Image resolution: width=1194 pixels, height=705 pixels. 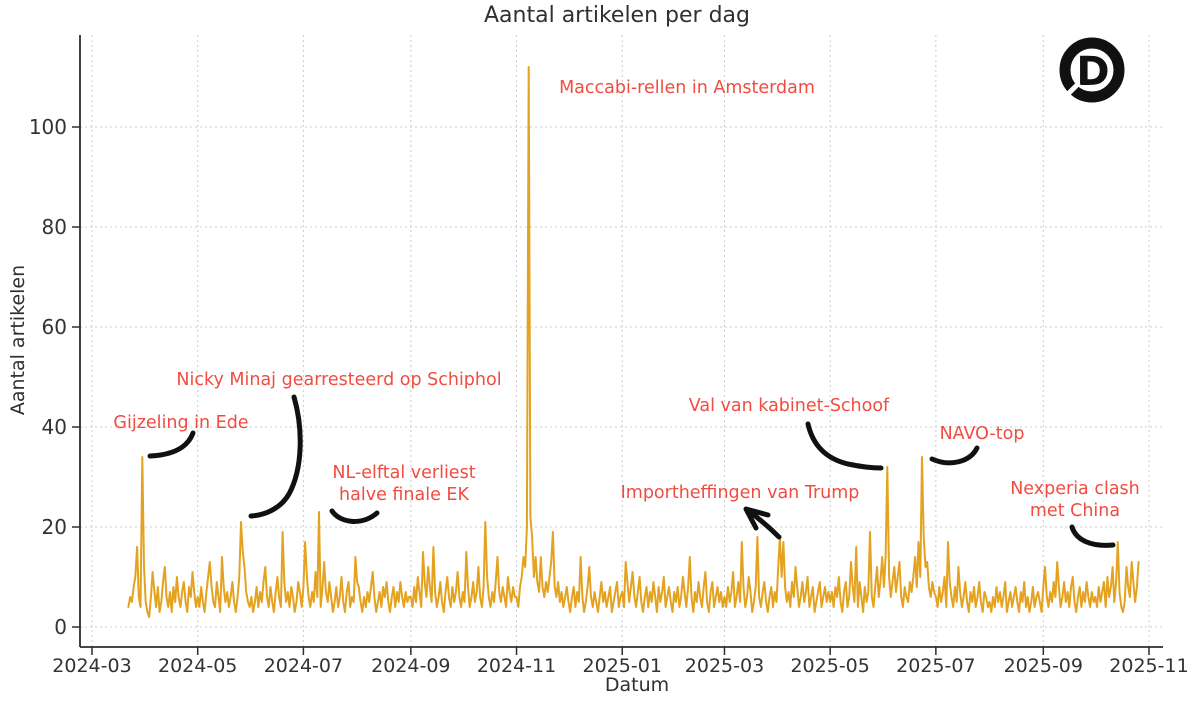 What do you see at coordinates (171, 444) in the screenshot?
I see `annotation-pointer-gijzeling-ede` at bounding box center [171, 444].